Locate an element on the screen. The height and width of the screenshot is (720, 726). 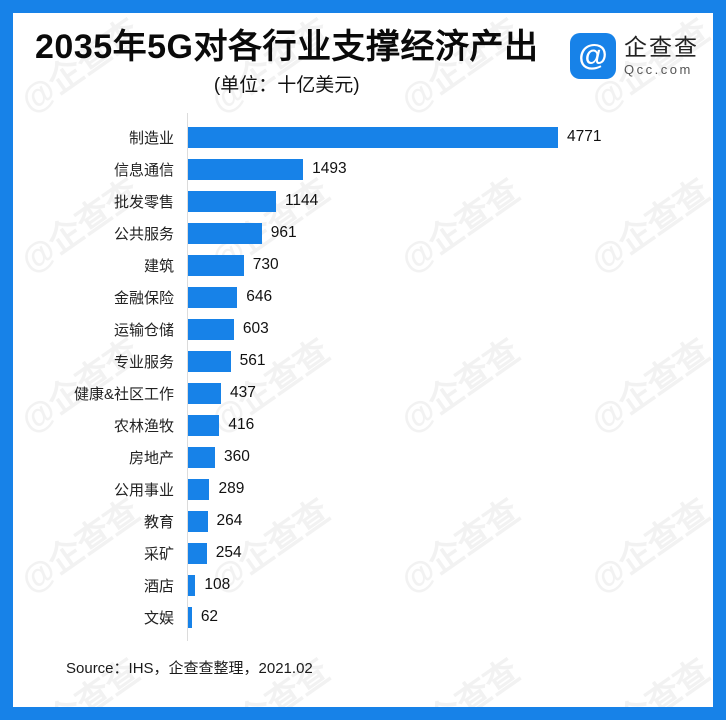
category-label: 教育 is located at coordinates (158, 522).